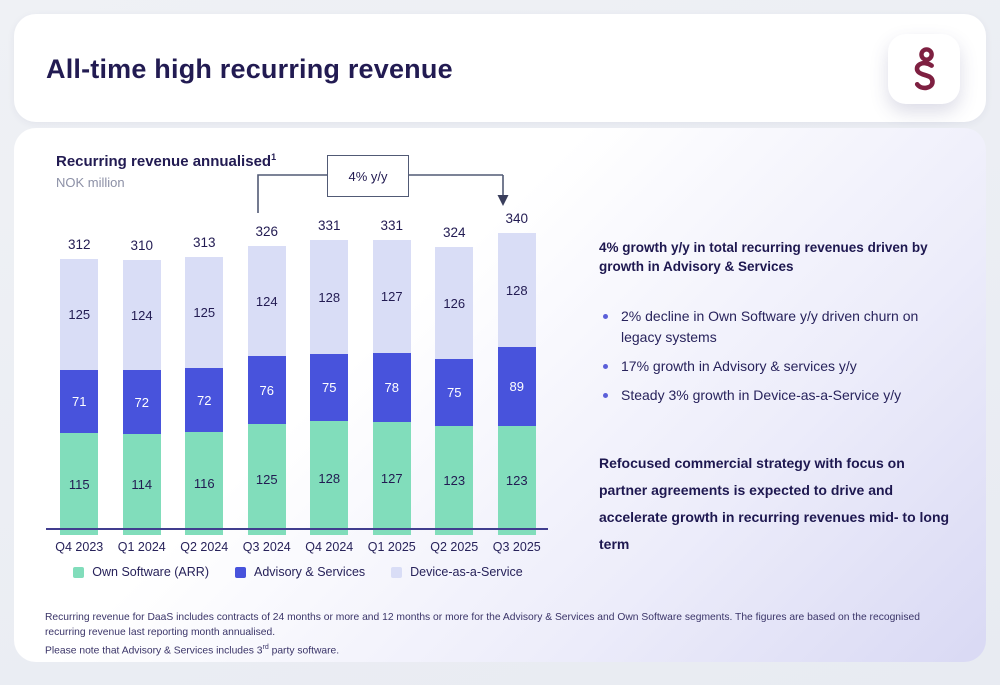  I want to click on growth-annotation-label: 4% y/y, so click(368, 176).